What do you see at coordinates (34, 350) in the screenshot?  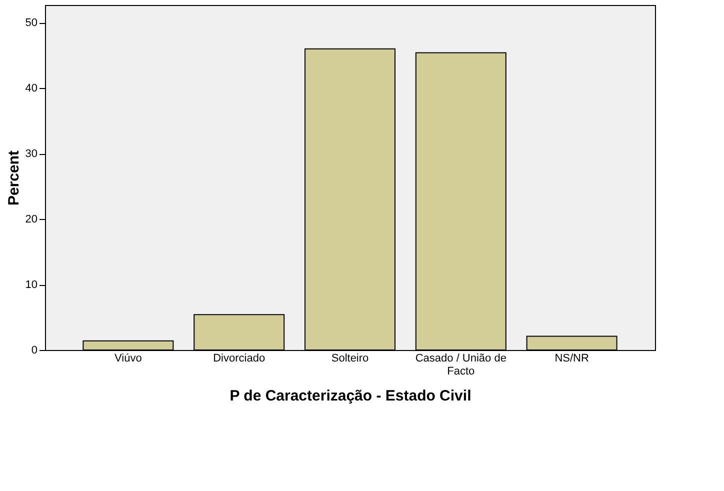 I see `y-tick-label: 0` at bounding box center [34, 350].